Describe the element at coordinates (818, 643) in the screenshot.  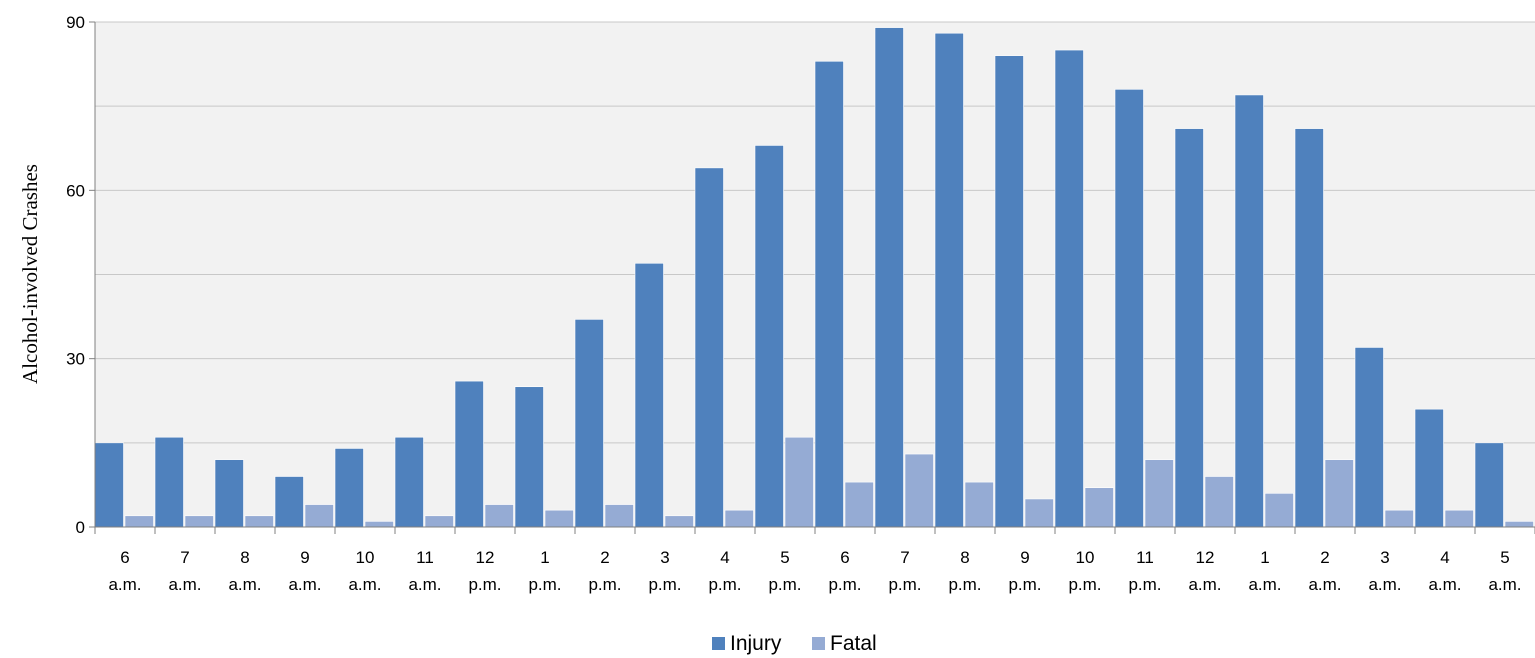
I see `legend-swatch-fatal` at that location.